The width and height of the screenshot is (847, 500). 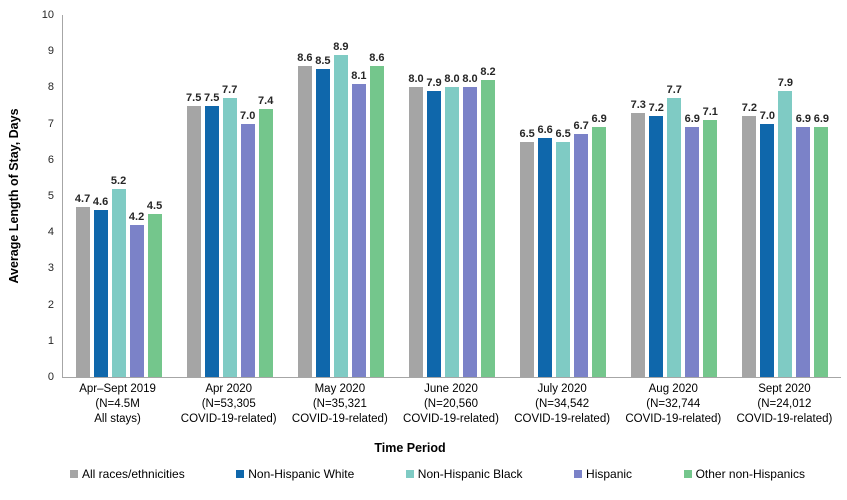 I want to click on bar: 8.9, so click(x=340, y=209).